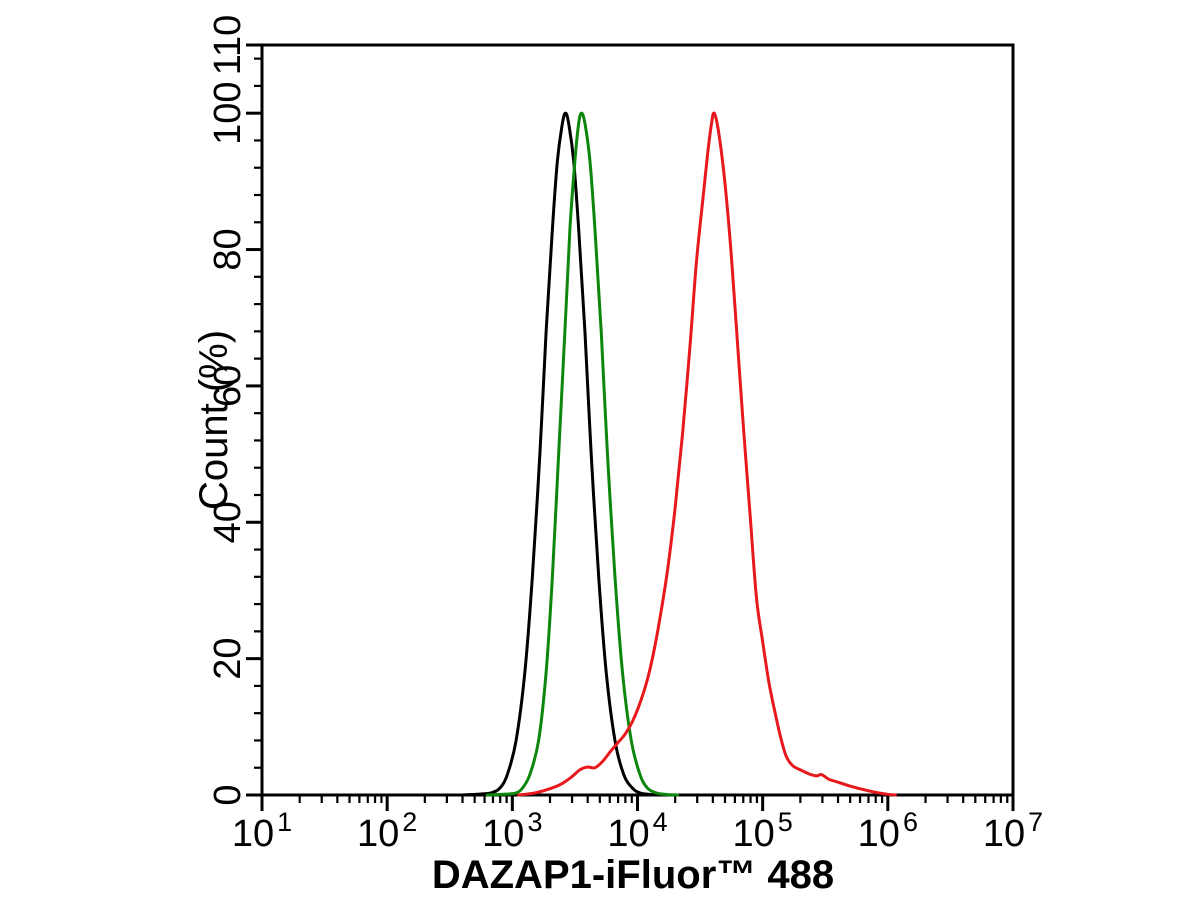  I want to click on y-tick-label: 100, so click(228, 112).